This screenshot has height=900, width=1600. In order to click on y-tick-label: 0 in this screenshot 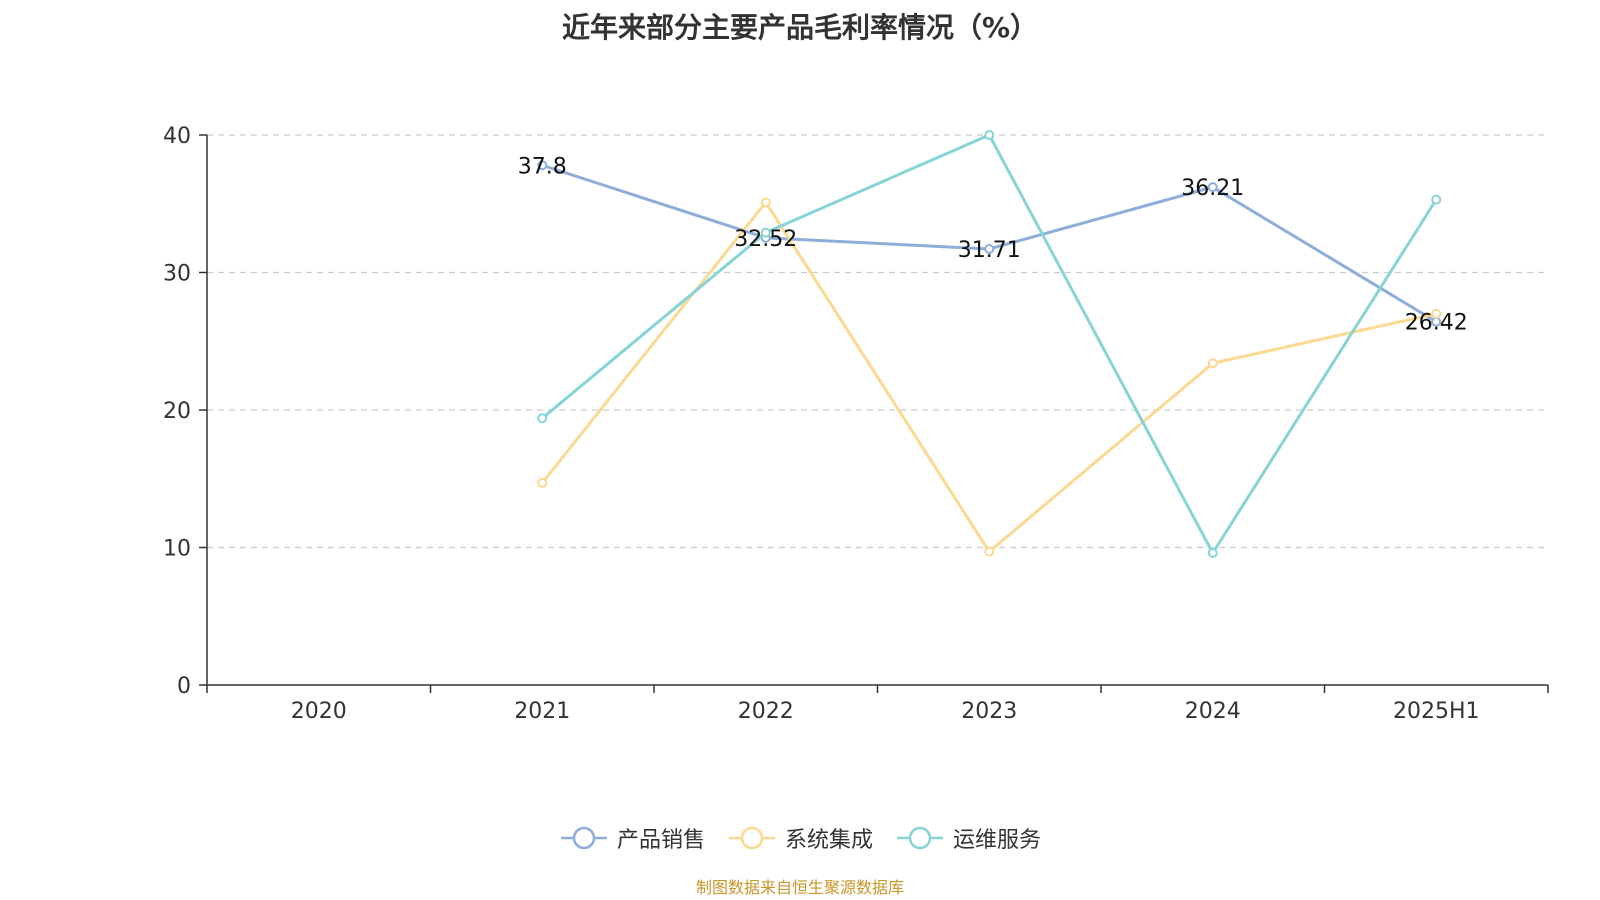, I will do `click(184, 686)`.